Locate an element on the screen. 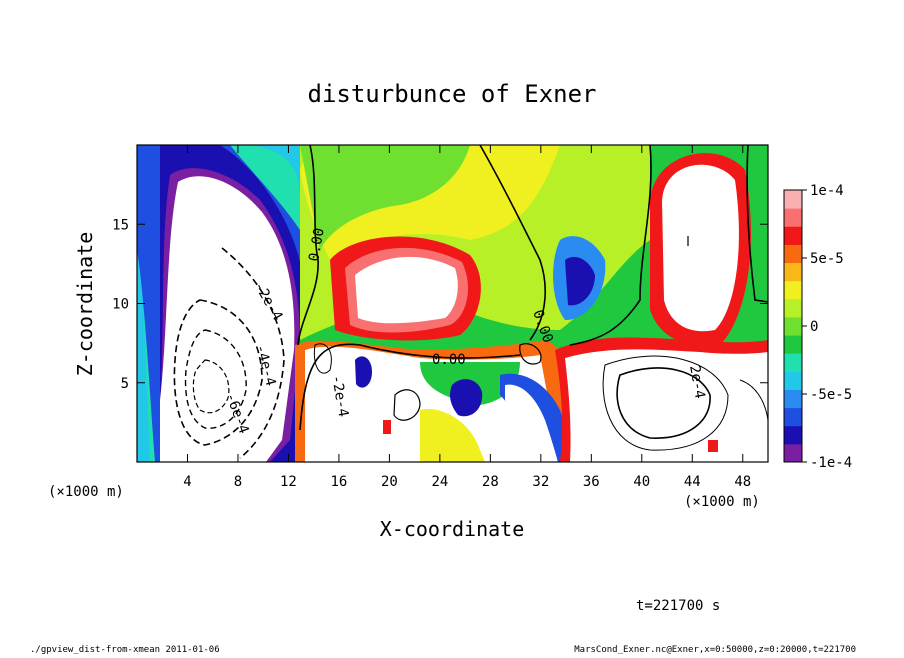 This screenshot has height=658, width=904. colorbar-tick-label: 1e-4 is located at coordinates (827, 191).